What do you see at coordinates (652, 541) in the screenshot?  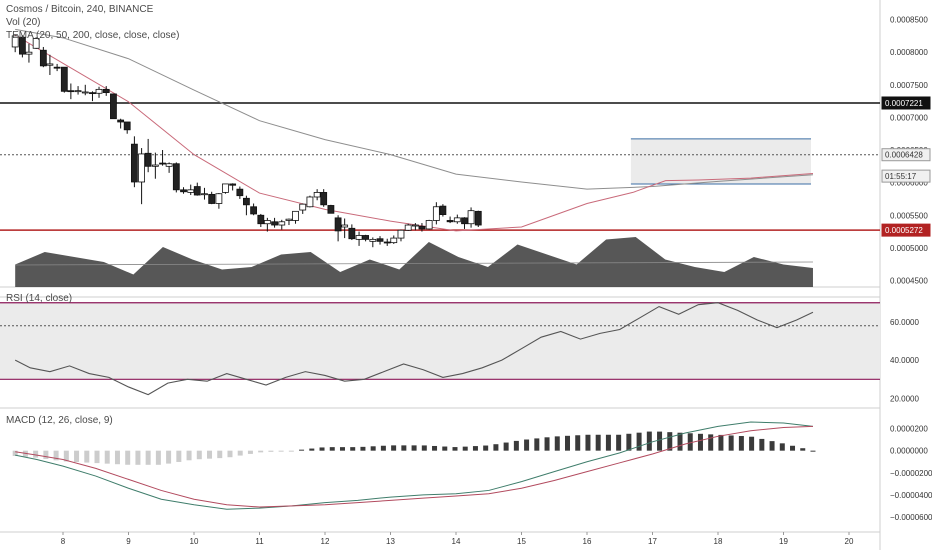 I see `x-tick-label: 17` at bounding box center [652, 541].